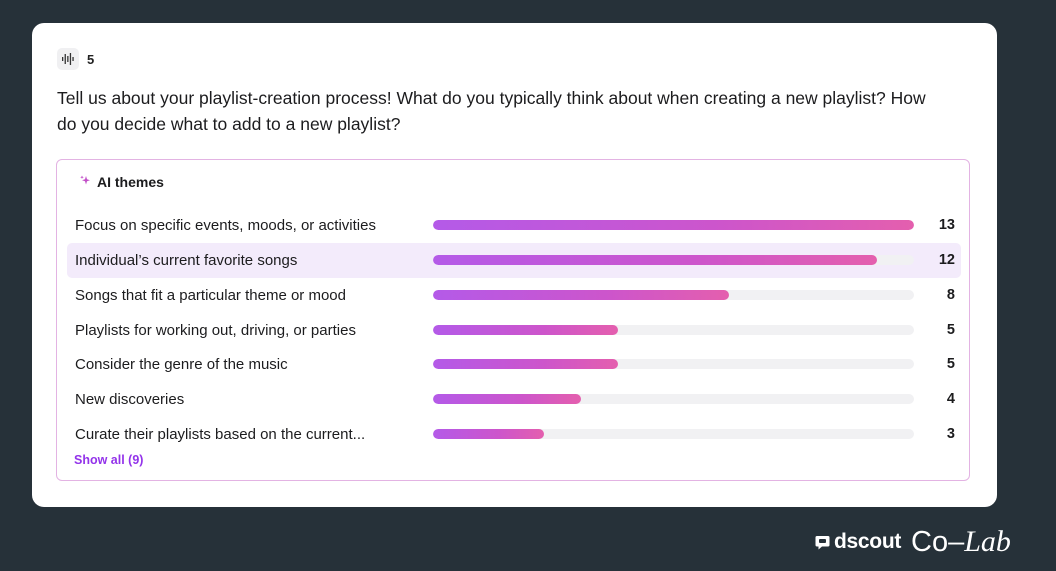 The height and width of the screenshot is (571, 1056). What do you see at coordinates (181, 364) in the screenshot?
I see `theme-label: Consider the genre of the music` at bounding box center [181, 364].